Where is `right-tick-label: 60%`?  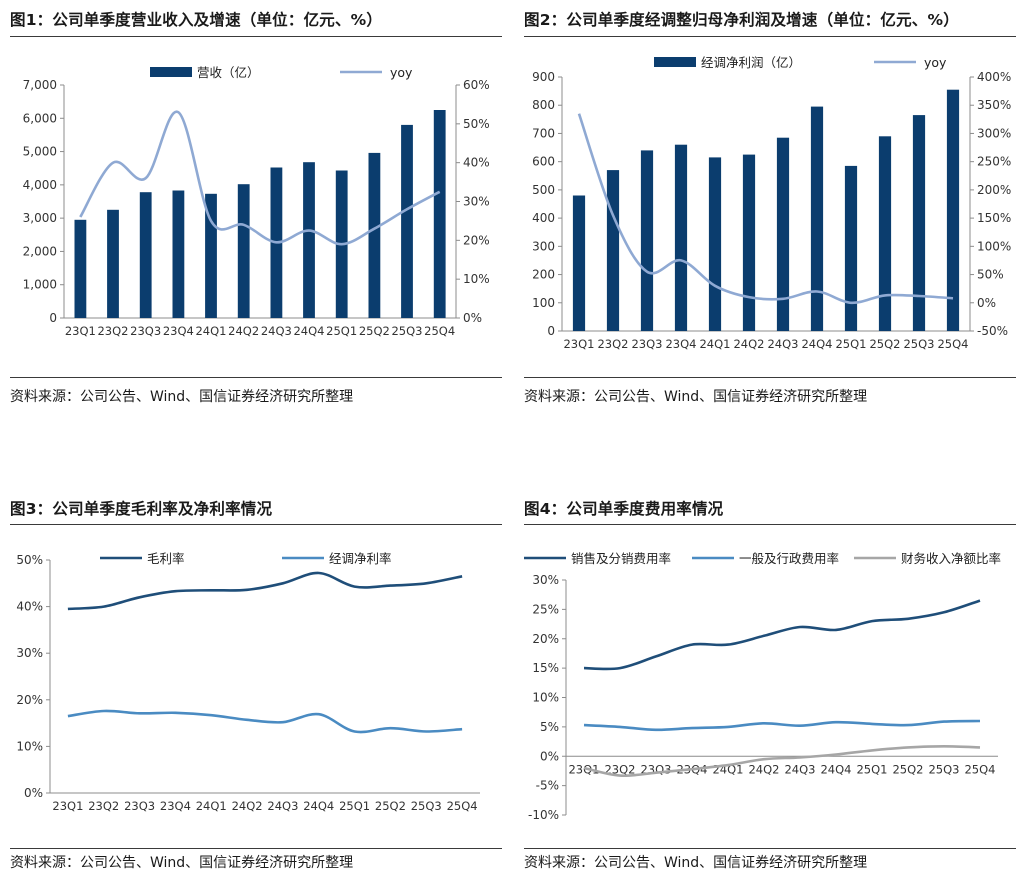
right-tick-label: 60% is located at coordinates (476, 85).